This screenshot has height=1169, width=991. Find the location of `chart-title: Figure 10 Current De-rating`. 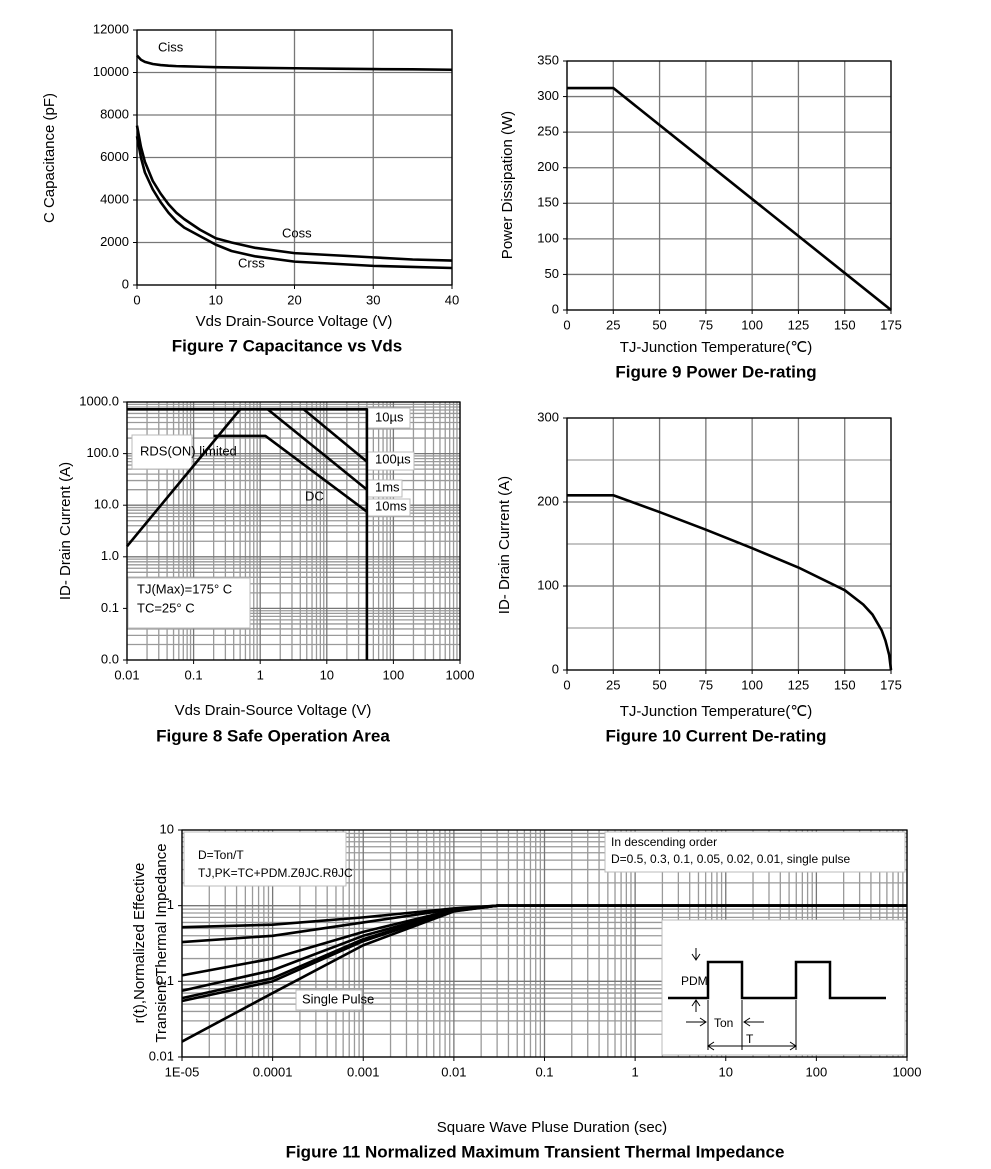

chart-title: Figure 10 Current De-rating is located at coordinates (715, 735).